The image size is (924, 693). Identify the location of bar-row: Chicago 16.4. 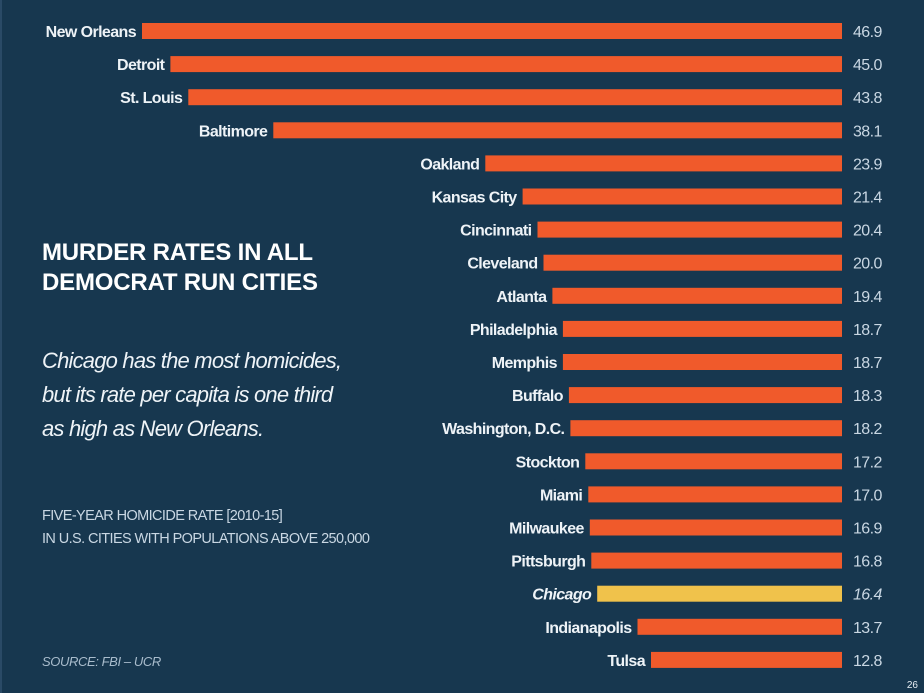
(707, 594).